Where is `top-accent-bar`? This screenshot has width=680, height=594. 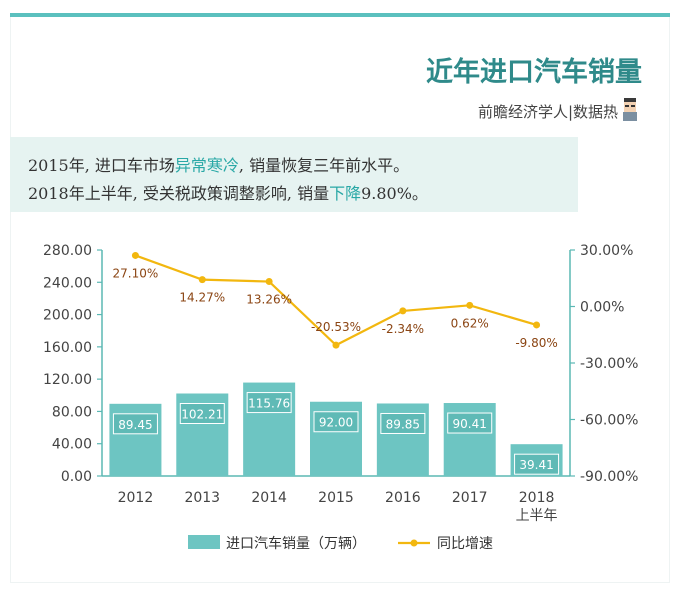 top-accent-bar is located at coordinates (340, 15).